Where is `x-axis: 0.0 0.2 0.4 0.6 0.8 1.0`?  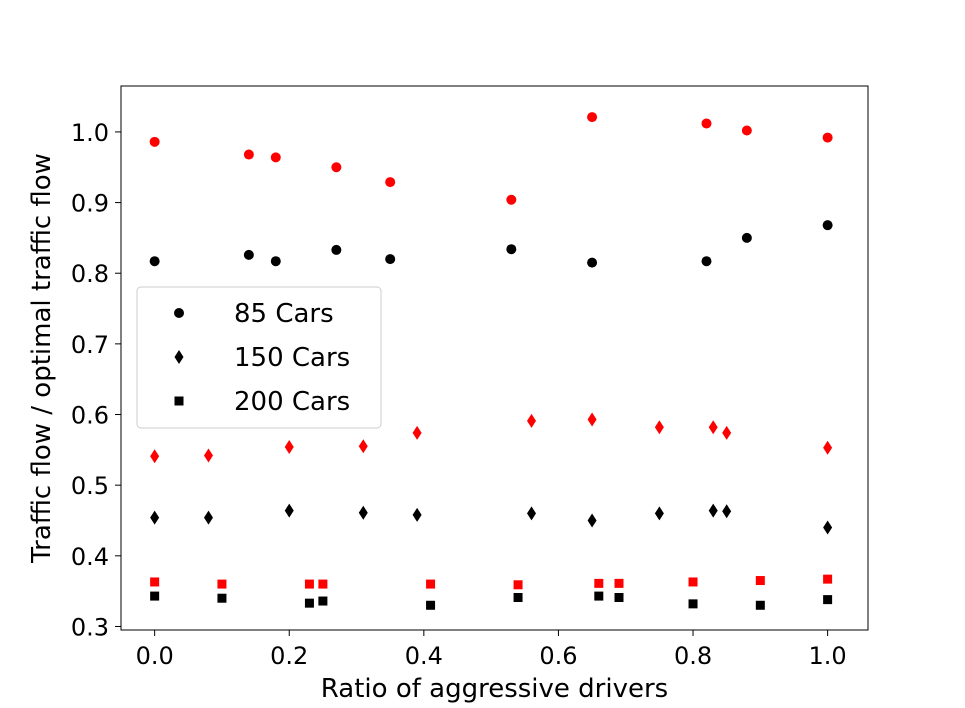 x-axis: 0.0 0.2 0.4 0.6 0.8 1.0 is located at coordinates (491, 650).